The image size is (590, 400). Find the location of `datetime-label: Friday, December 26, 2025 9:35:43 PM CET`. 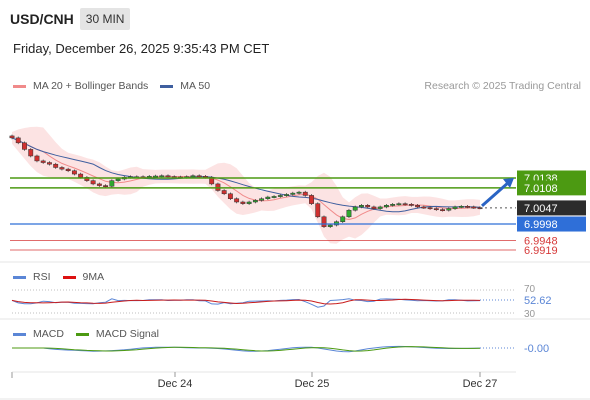

datetime-label: Friday, December 26, 2025 9:35:43 PM CET is located at coordinates (141, 48).